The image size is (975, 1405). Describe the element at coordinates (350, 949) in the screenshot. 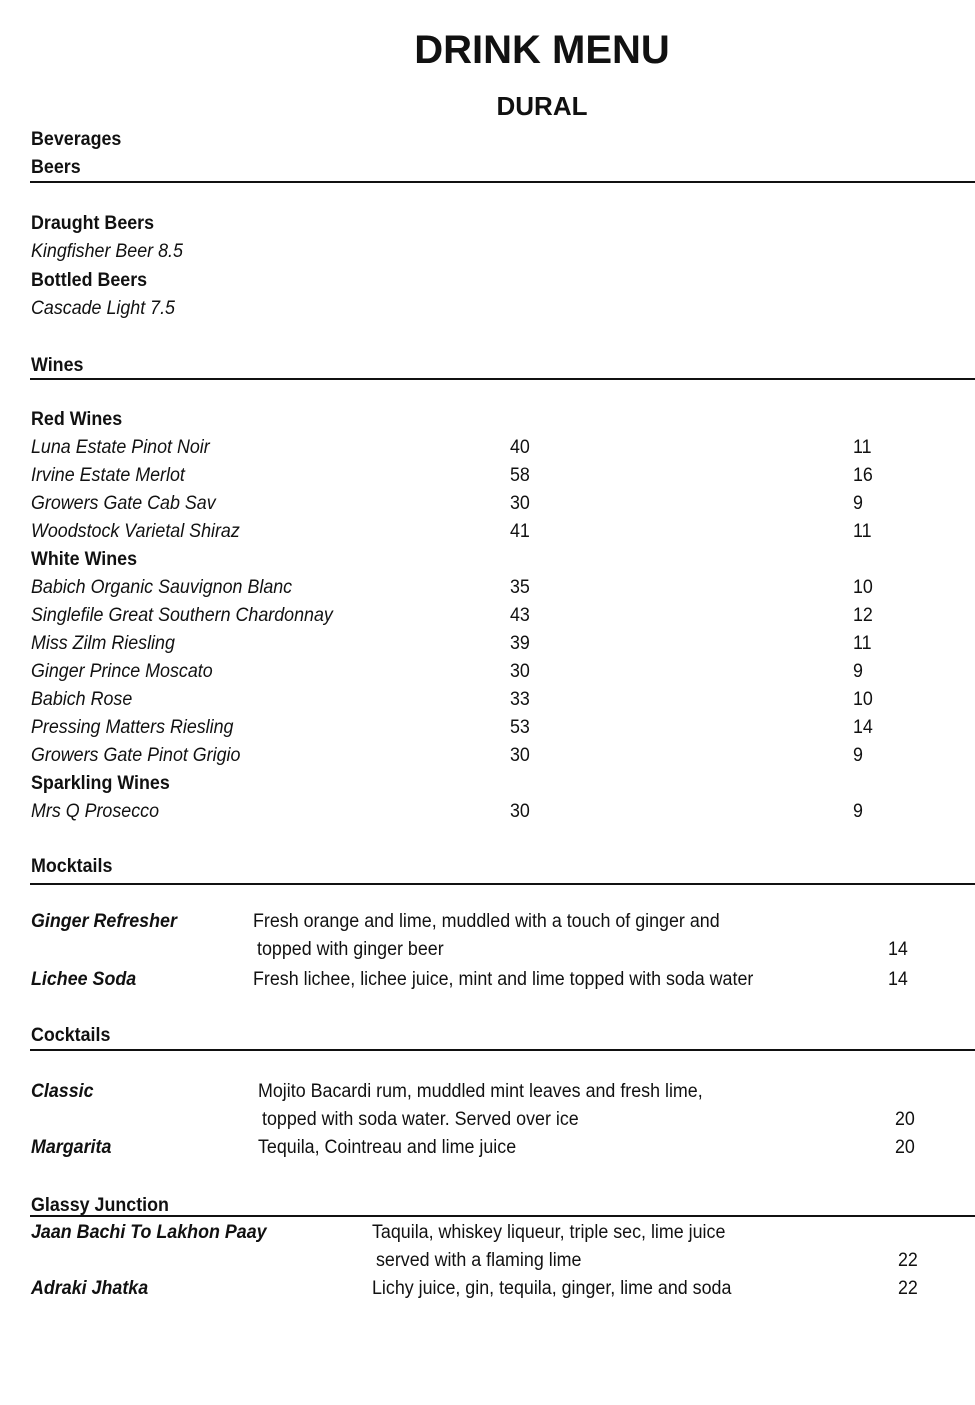

I see `drink-description: topped with ginger beer` at that location.